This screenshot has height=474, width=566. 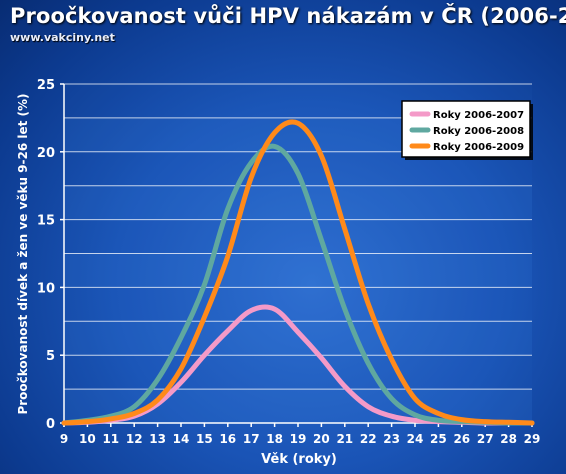 What do you see at coordinates (87, 439) in the screenshot?
I see `x-tick-label: 10` at bounding box center [87, 439].